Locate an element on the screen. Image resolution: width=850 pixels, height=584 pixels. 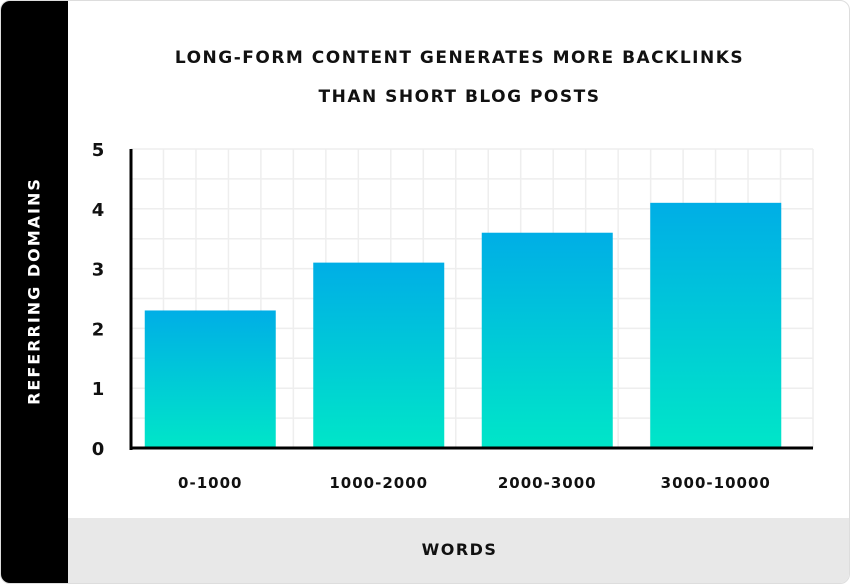
y-tick-label: 1 is located at coordinates (98, 389).